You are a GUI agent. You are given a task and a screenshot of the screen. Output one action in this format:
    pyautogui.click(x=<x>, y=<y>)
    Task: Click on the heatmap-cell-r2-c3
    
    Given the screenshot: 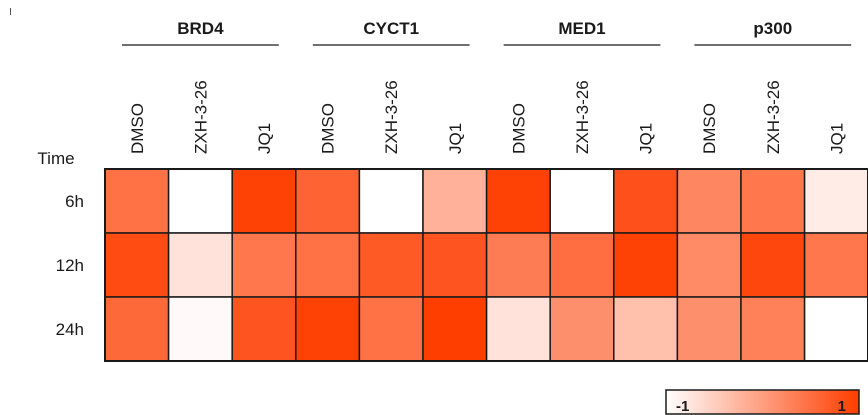 What is the action you would take?
    pyautogui.click(x=328, y=329)
    